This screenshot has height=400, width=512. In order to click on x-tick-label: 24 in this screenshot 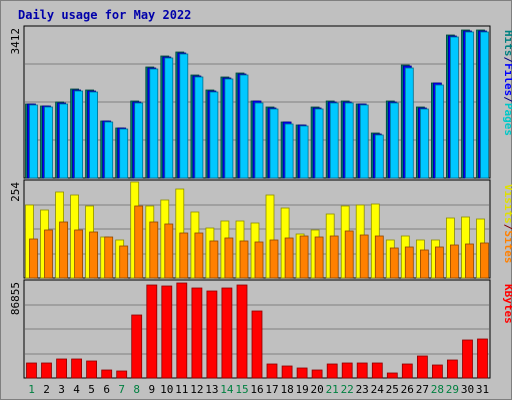, I will do `click(378, 389)`.